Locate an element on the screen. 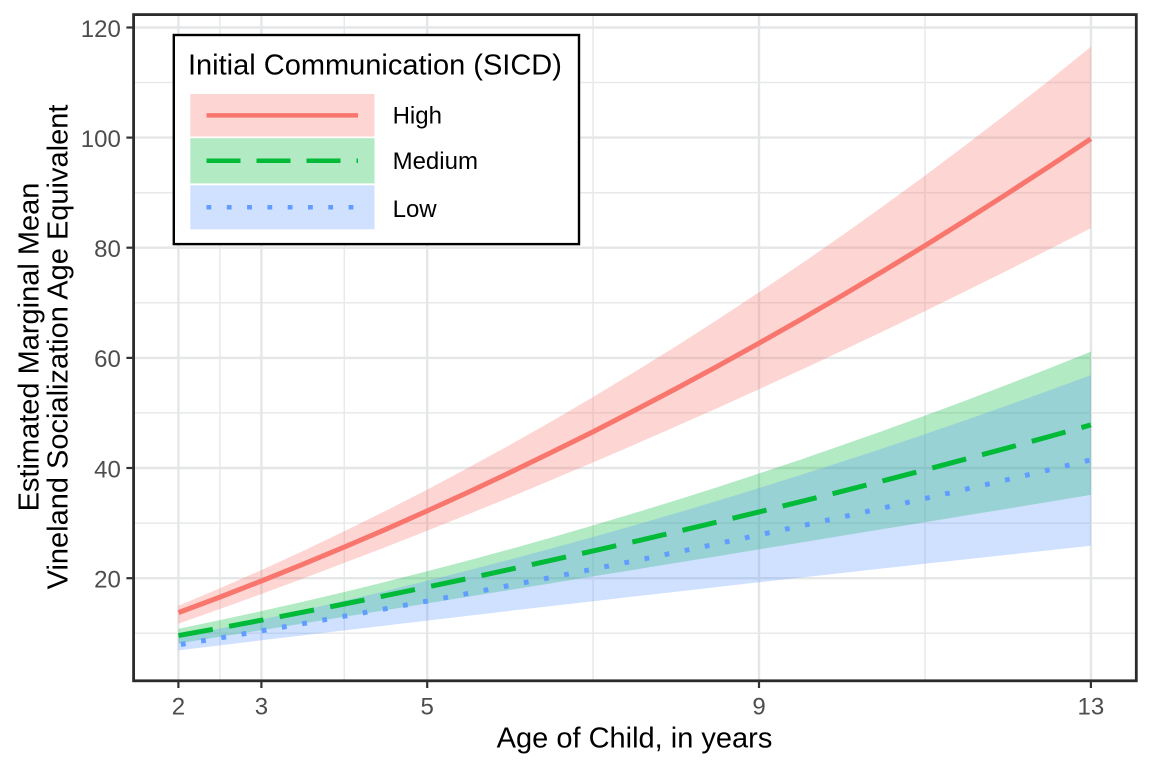  svg-text: Initial Communication (SICD) is located at coordinates (375, 66).